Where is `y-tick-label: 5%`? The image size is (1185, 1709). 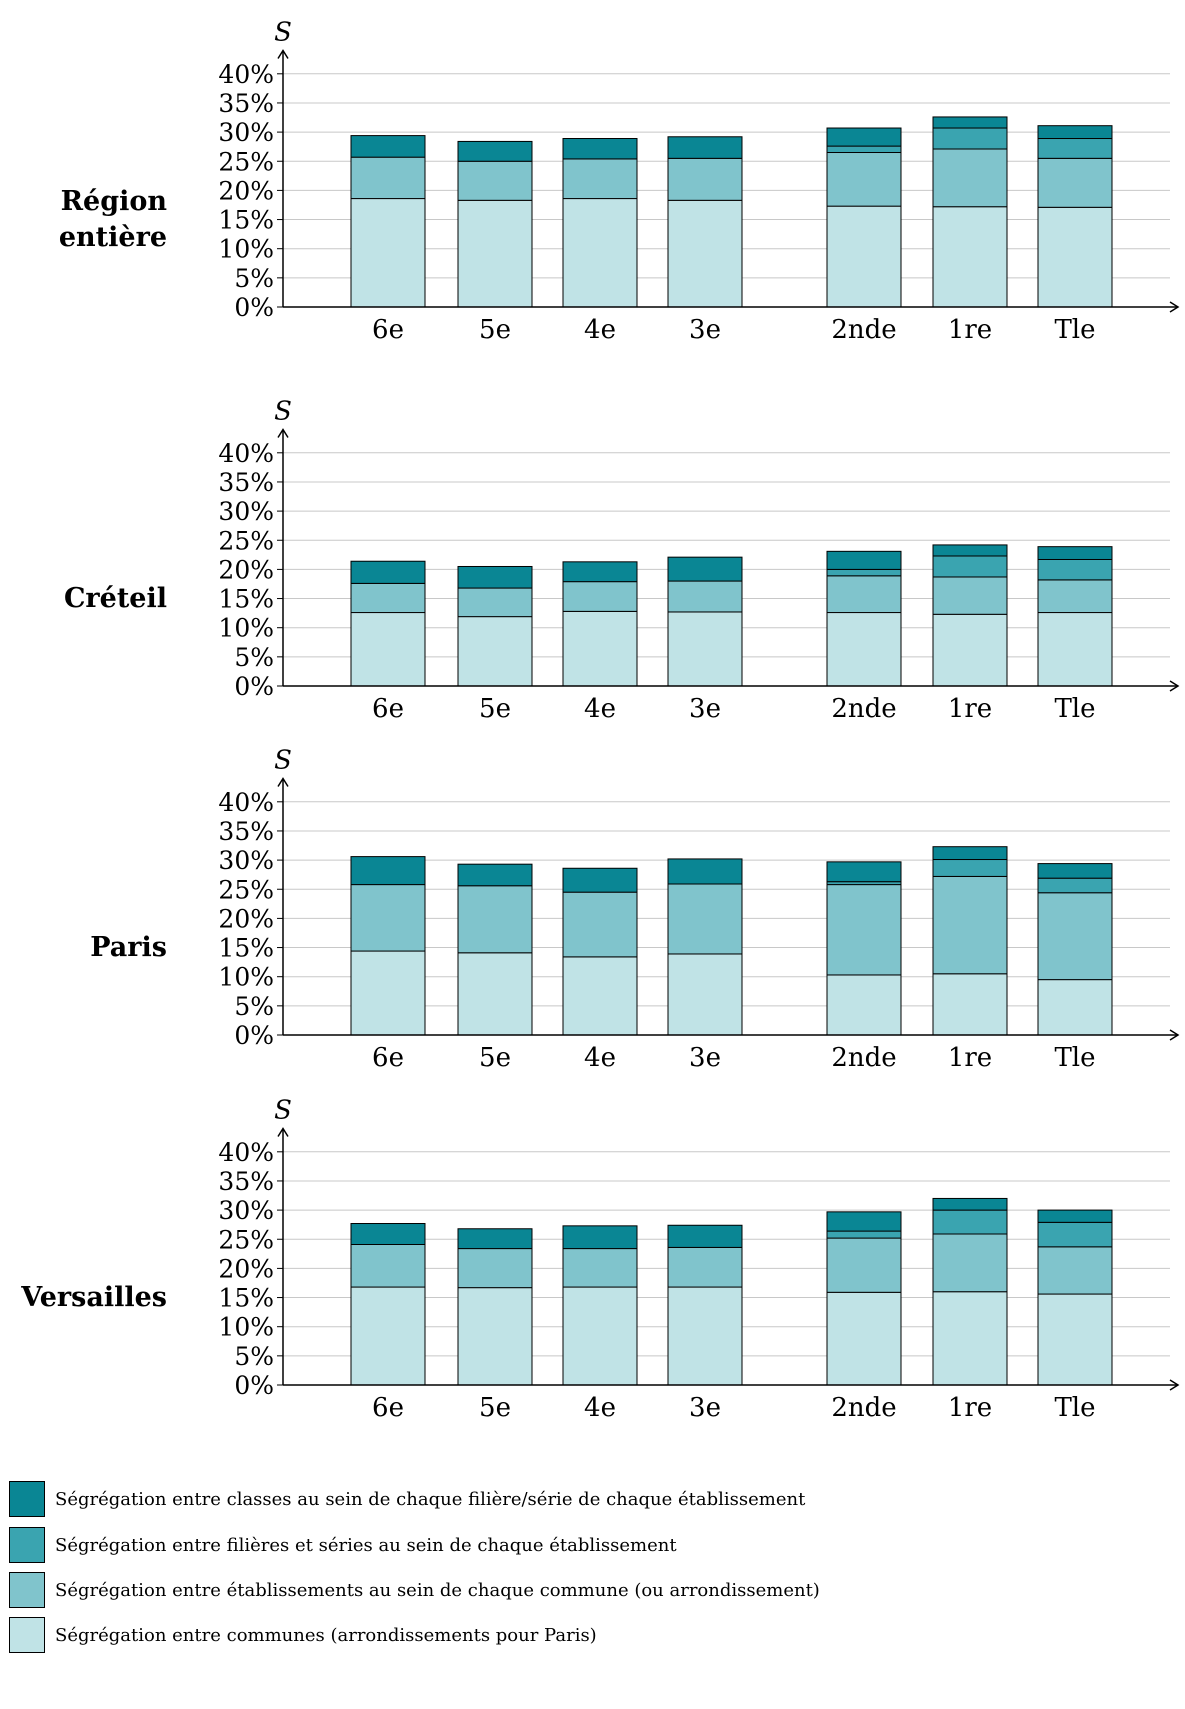 y-tick-label: 5% is located at coordinates (254, 278).